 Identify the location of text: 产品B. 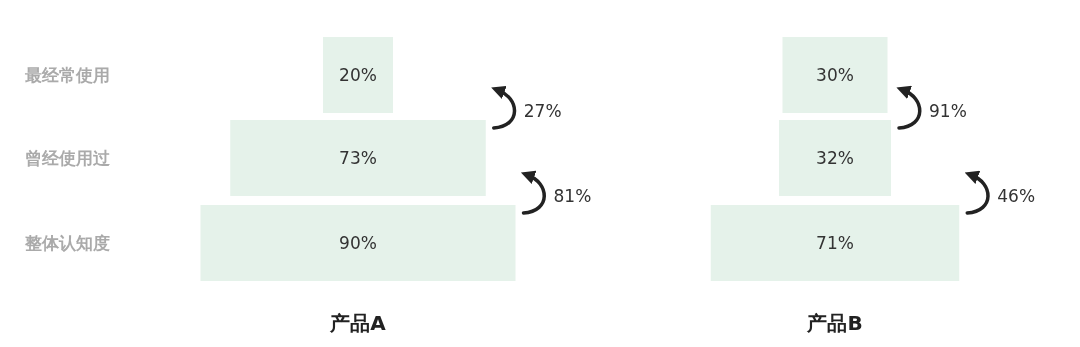
(834, 323).